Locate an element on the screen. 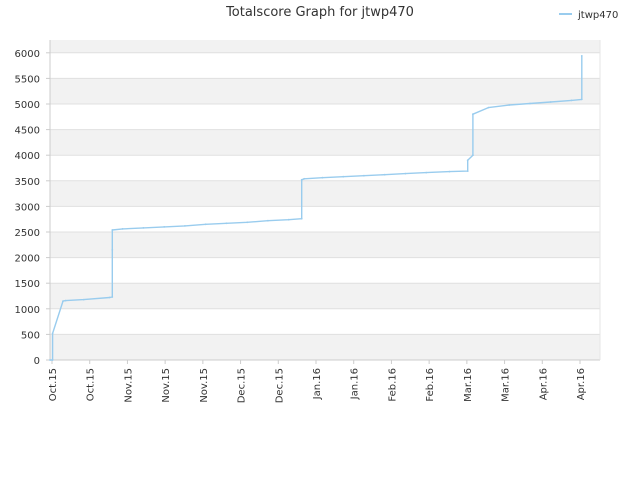 The height and width of the screenshot is (480, 640). y-tick-label: 5500 is located at coordinates (27, 79).